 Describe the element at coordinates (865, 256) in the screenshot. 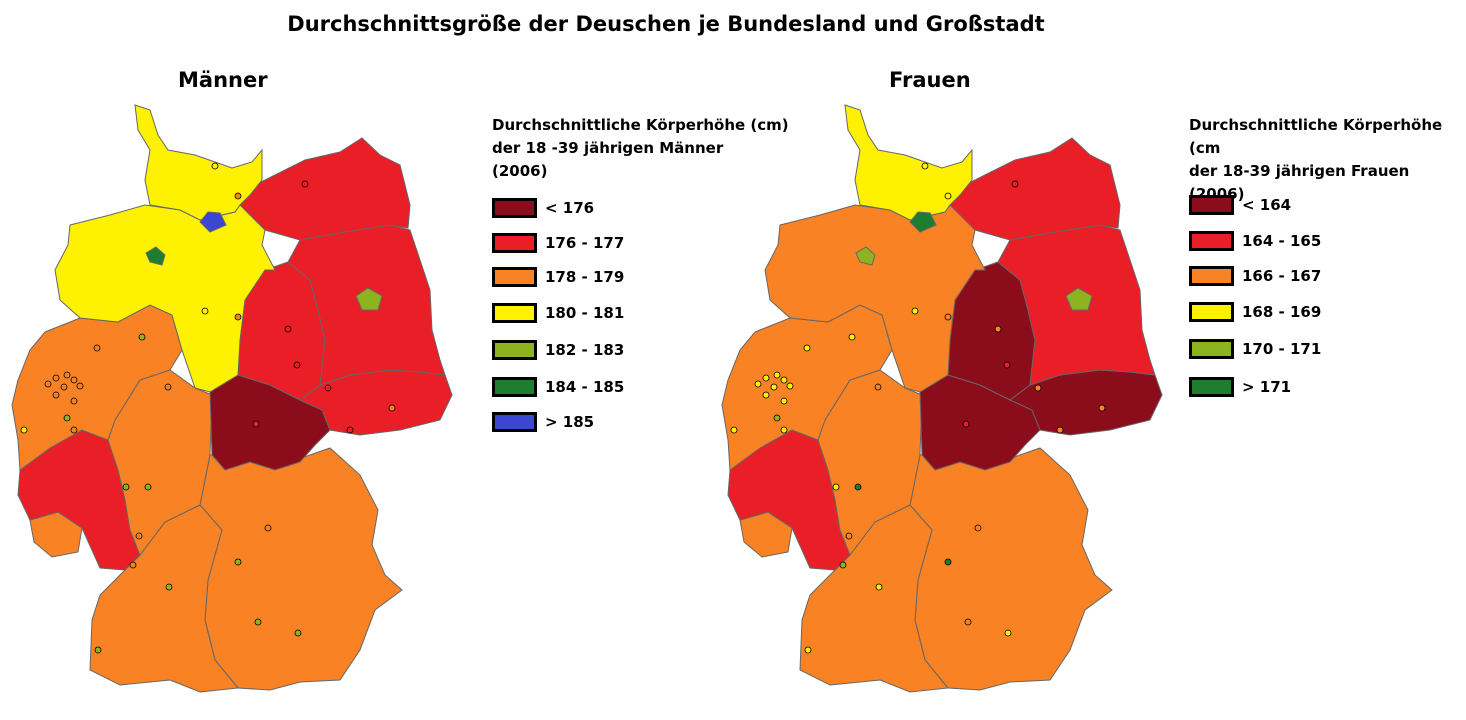

I see `state-bremen` at that location.